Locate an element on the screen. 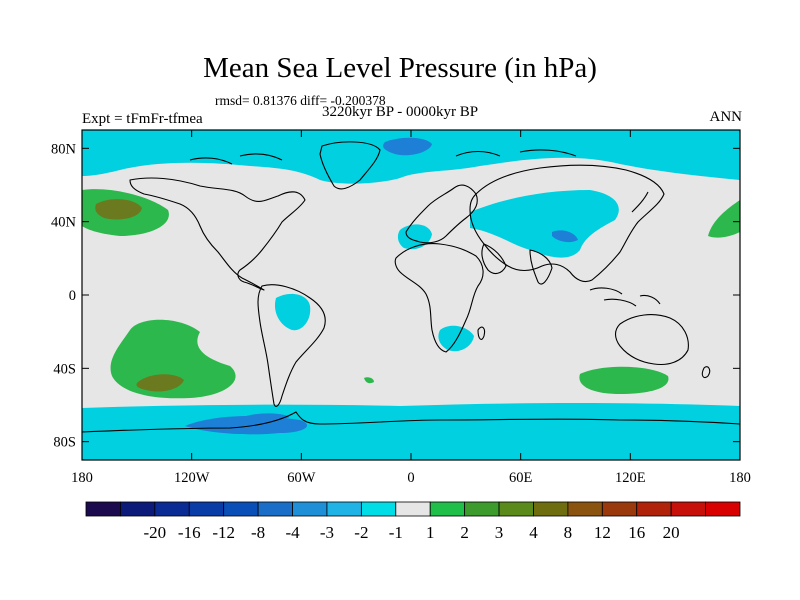 This screenshot has width=800, height=600. coast-madagascar is located at coordinates (481, 333).